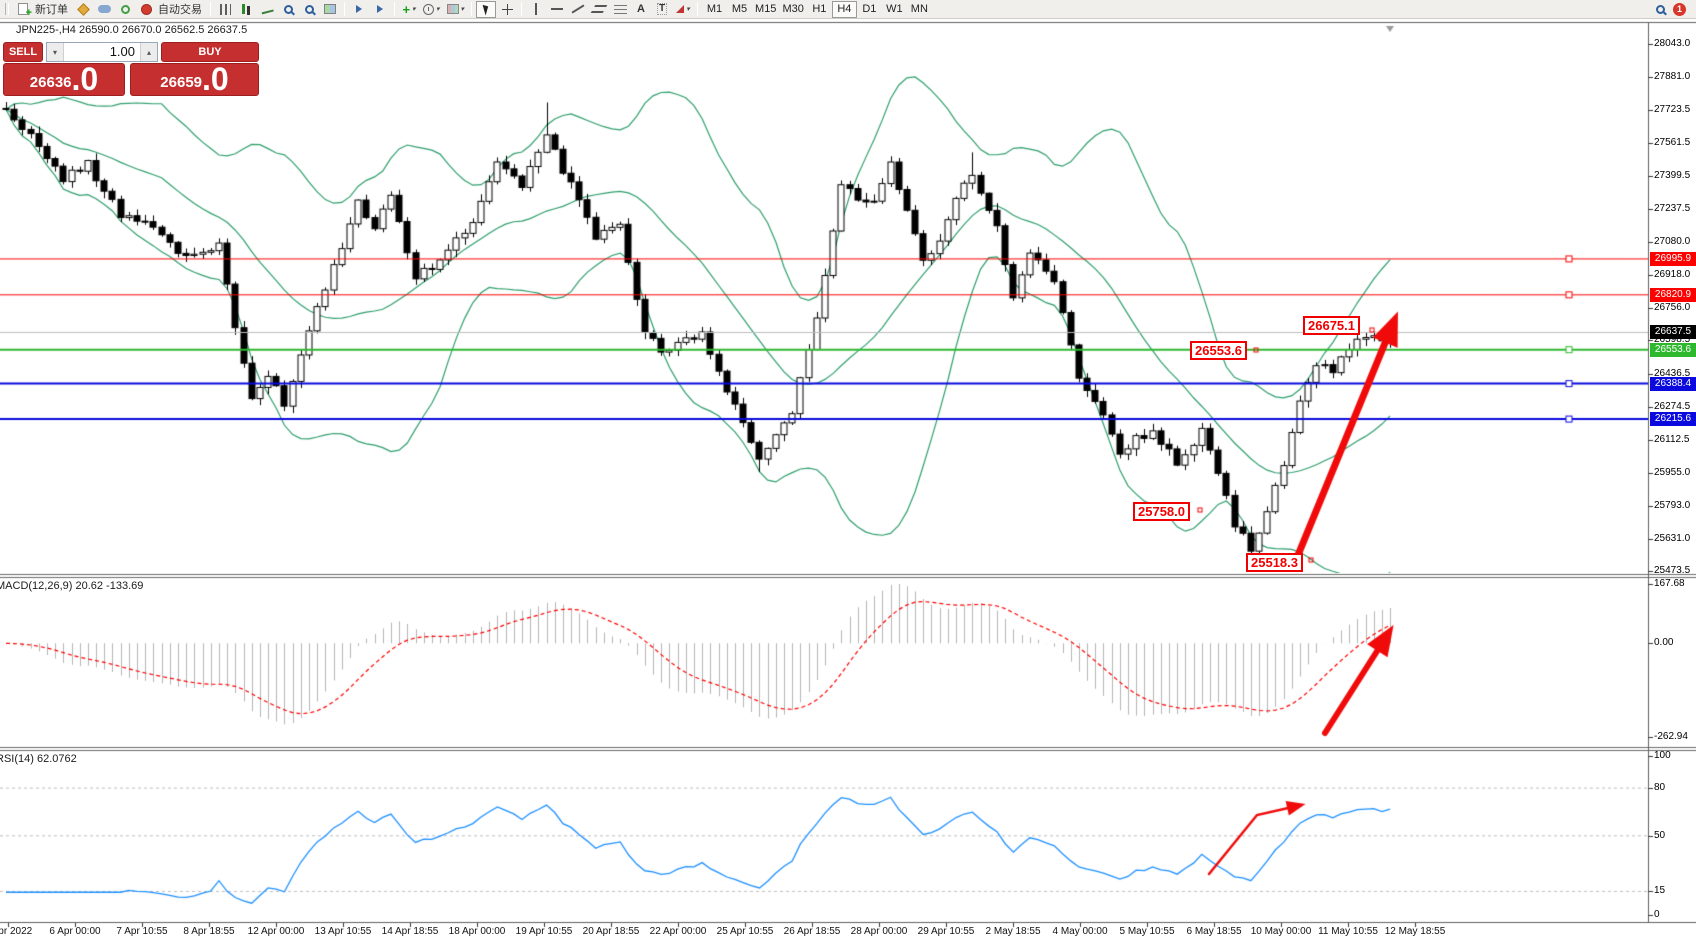 This screenshot has width=1696, height=940. What do you see at coordinates (812, 931) in the screenshot?
I see `date-axis-label: 26 Apr 18:55` at bounding box center [812, 931].